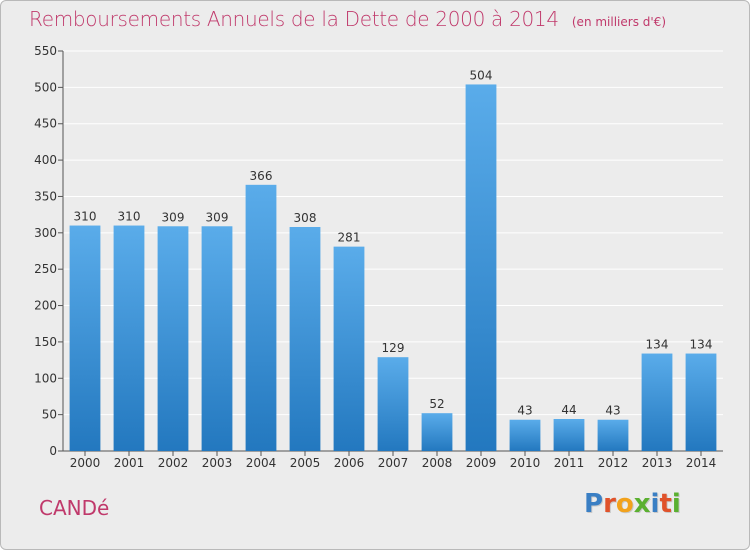  Describe the element at coordinates (349, 238) in the screenshot. I see `data-label: 281` at that location.